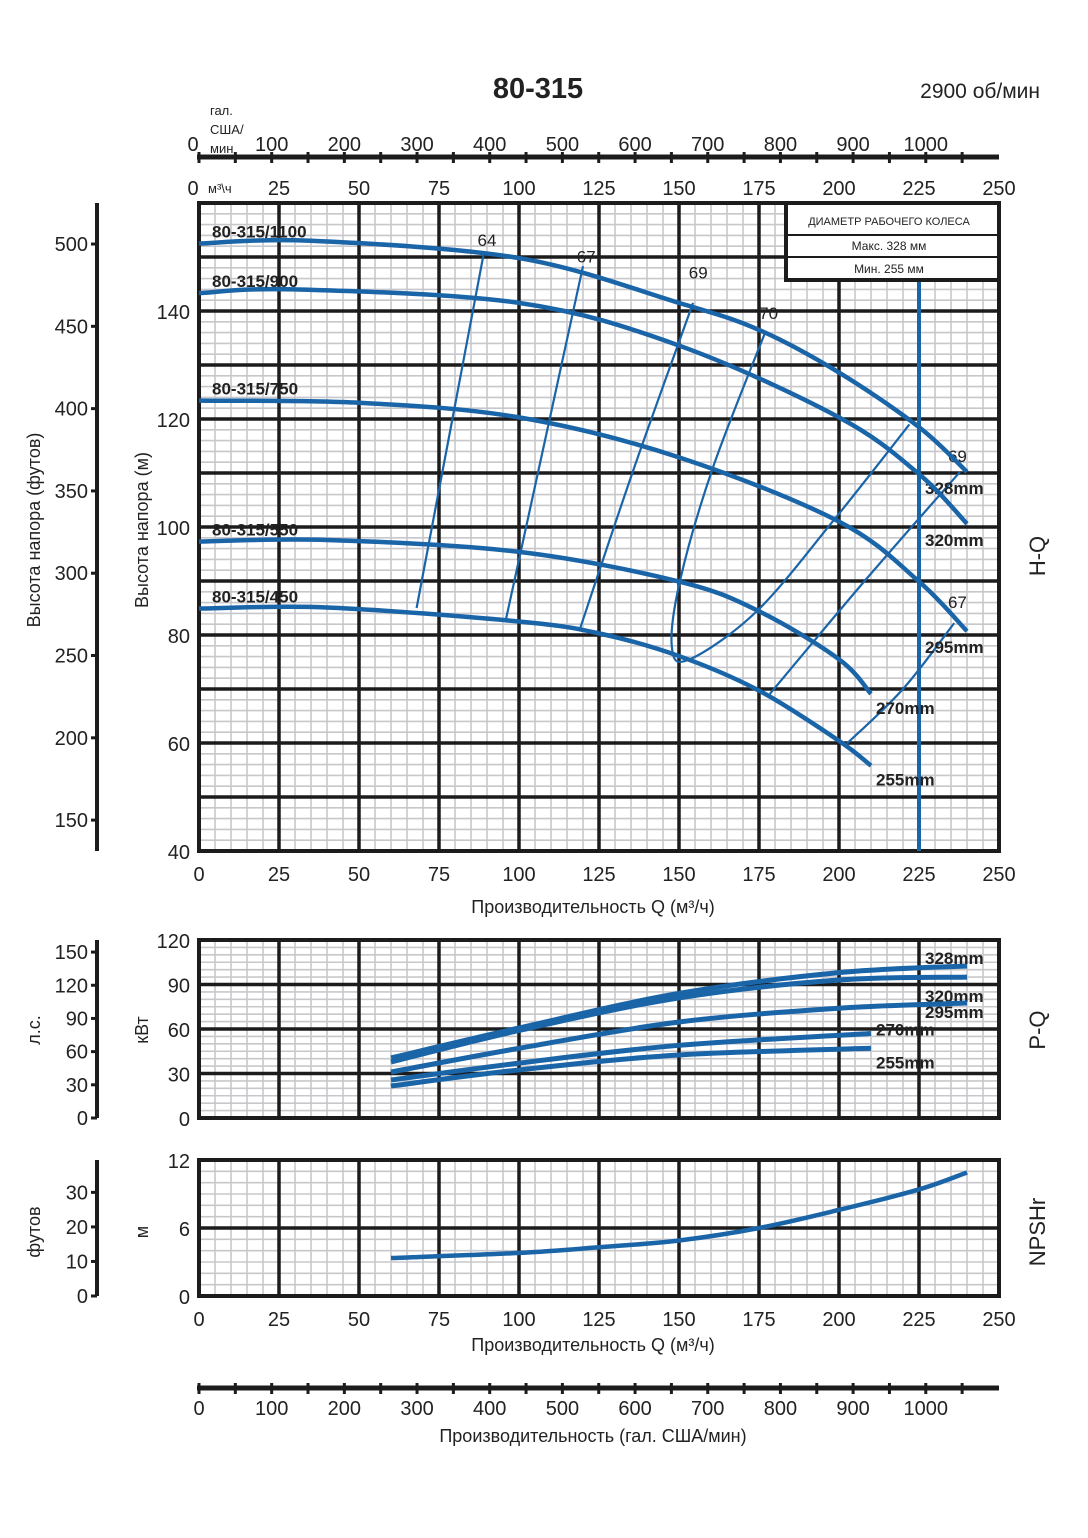 The image size is (1088, 1538). I want to click on npsh-y-tick-label: 6, so click(184, 1230).